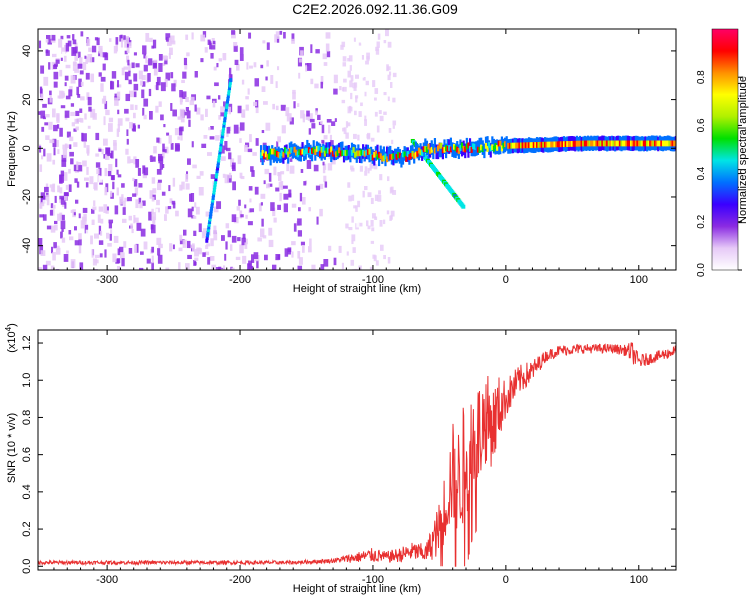 The width and height of the screenshot is (750, 600). Describe the element at coordinates (8, 328) in the screenshot. I see `snr-scale-exp: 4` at that location.